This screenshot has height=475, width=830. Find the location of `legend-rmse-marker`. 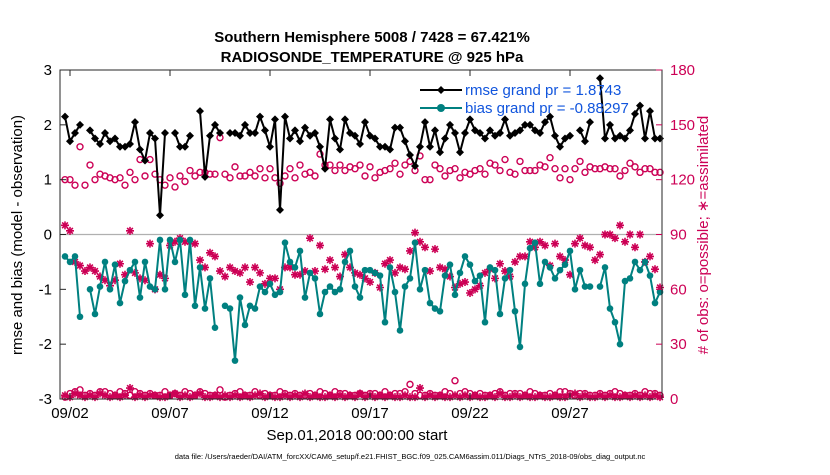

legend-rmse-marker is located at coordinates (441, 90).